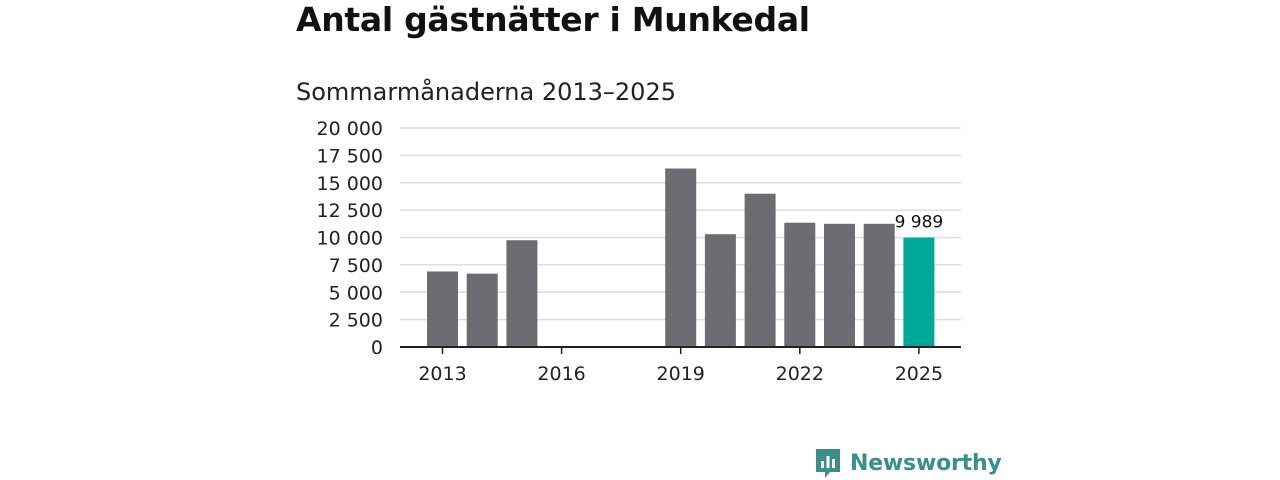 Image resolution: width=1280 pixels, height=480 pixels. What do you see at coordinates (356, 293) in the screenshot?
I see `y-tick-label: 5 000` at bounding box center [356, 293].